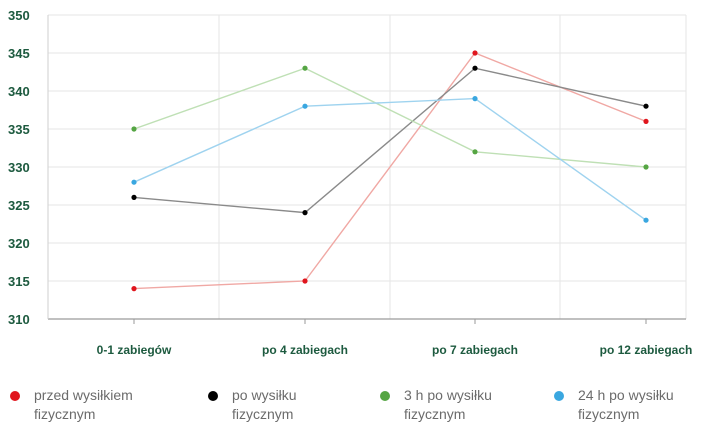 The image size is (701, 428). Describe the element at coordinates (19, 167) in the screenshot. I see `y-tick-label: 330` at that location.